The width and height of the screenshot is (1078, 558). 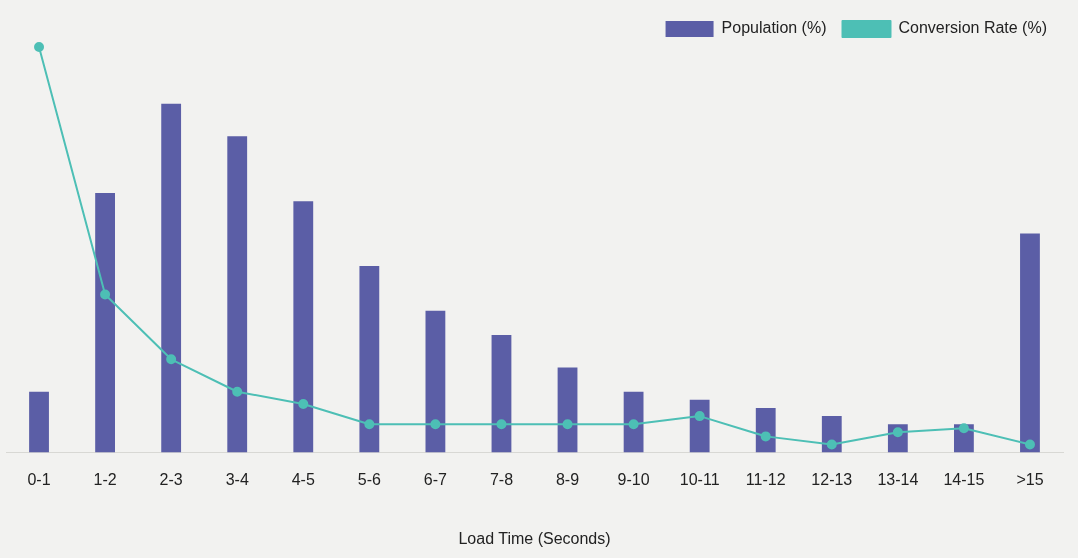 I want to click on x-tick-label: 8-9, so click(x=567, y=479).